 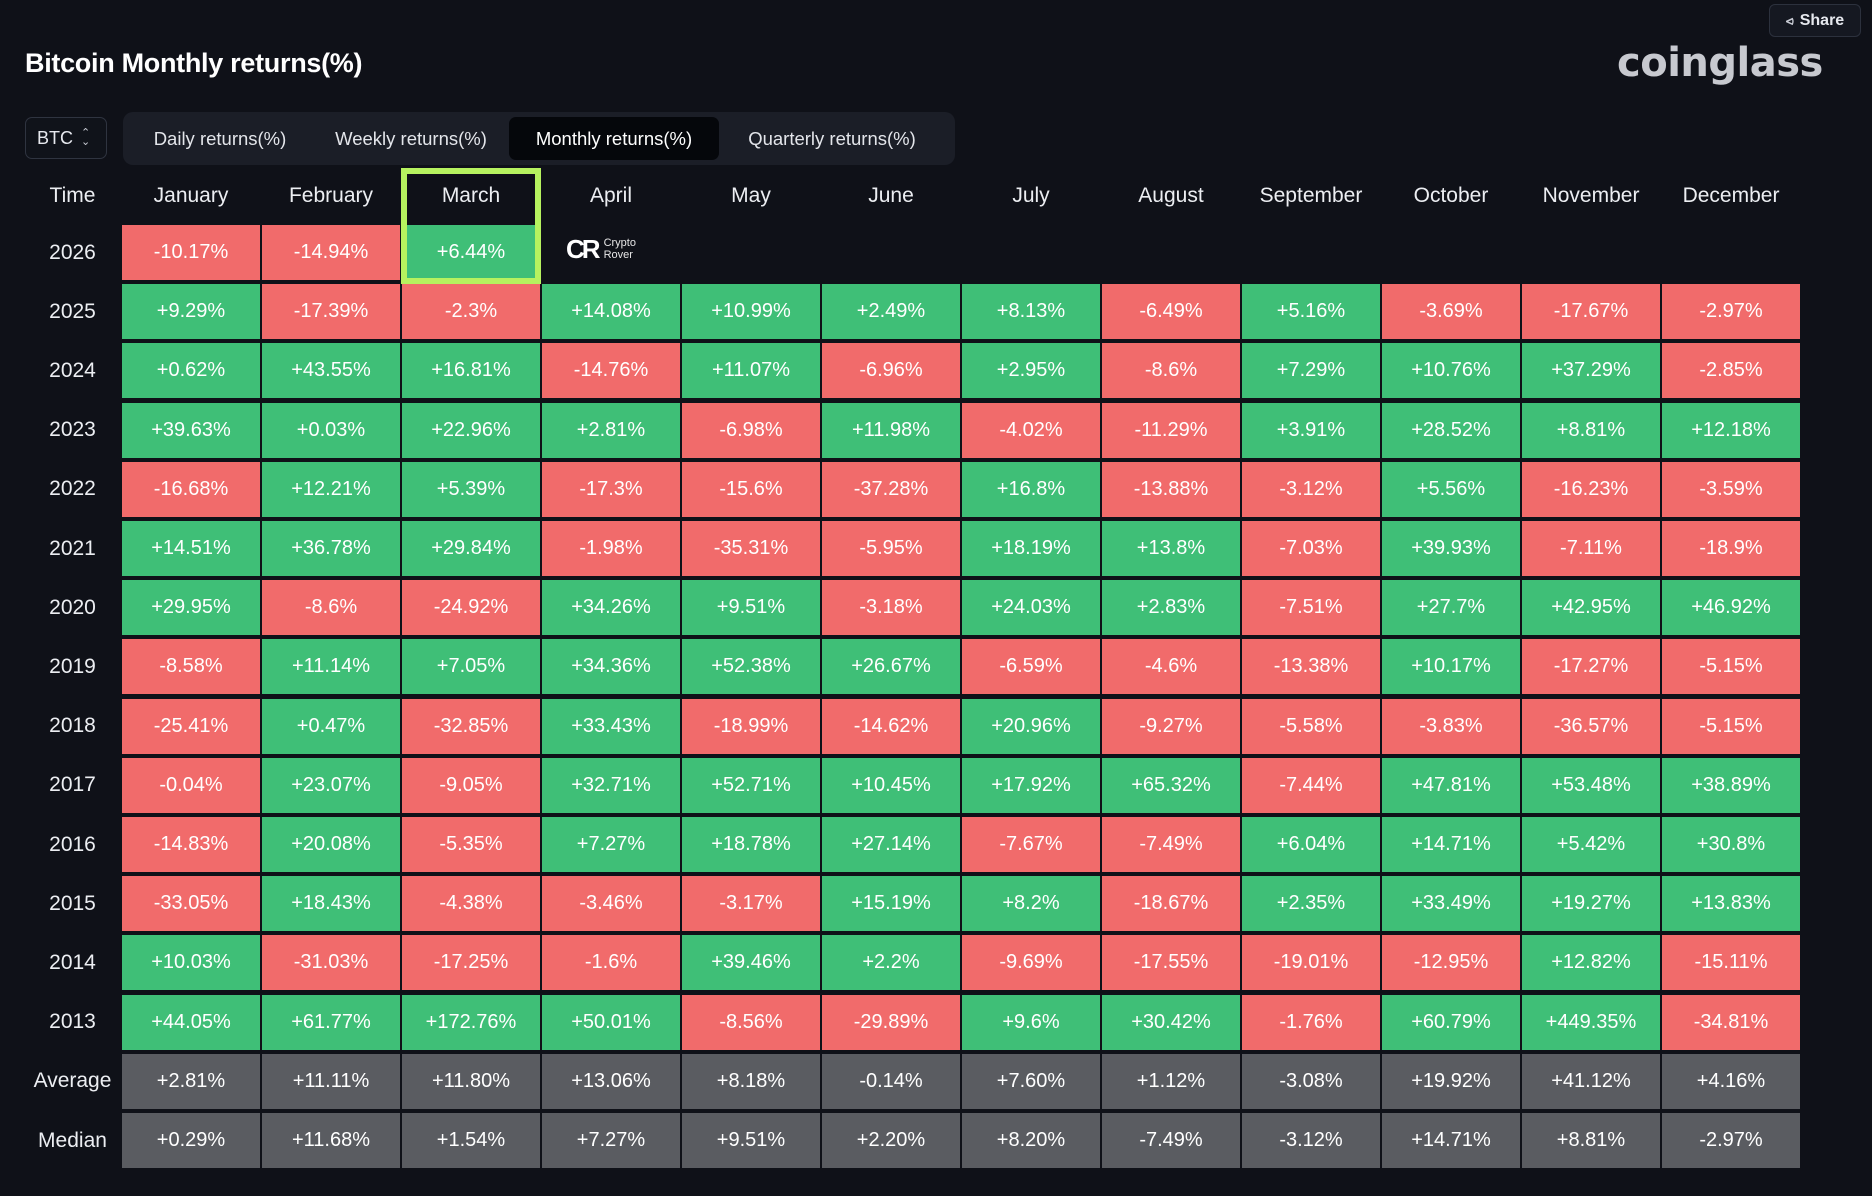 I want to click on tab-daily: Daily returns(%), so click(x=220, y=138).